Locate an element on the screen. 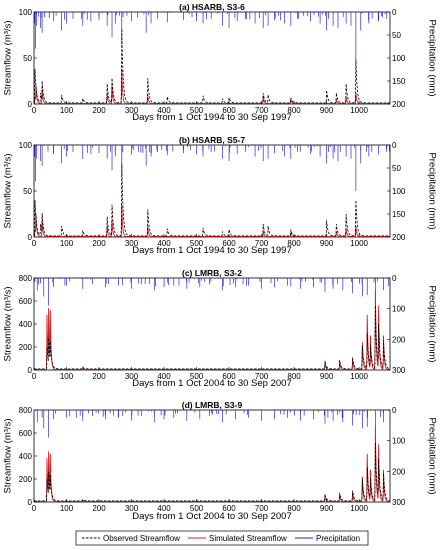  panel-title: (a) HSARB, S3-6 is located at coordinates (212, 7).